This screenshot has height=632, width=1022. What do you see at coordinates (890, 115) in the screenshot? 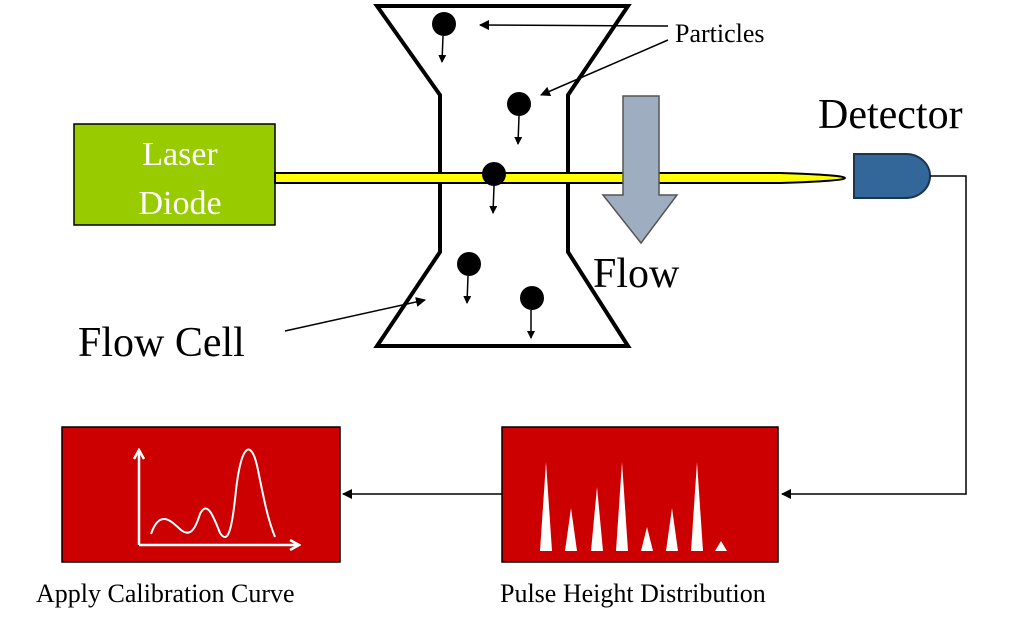
I see `detector-label: Detector` at bounding box center [890, 115].